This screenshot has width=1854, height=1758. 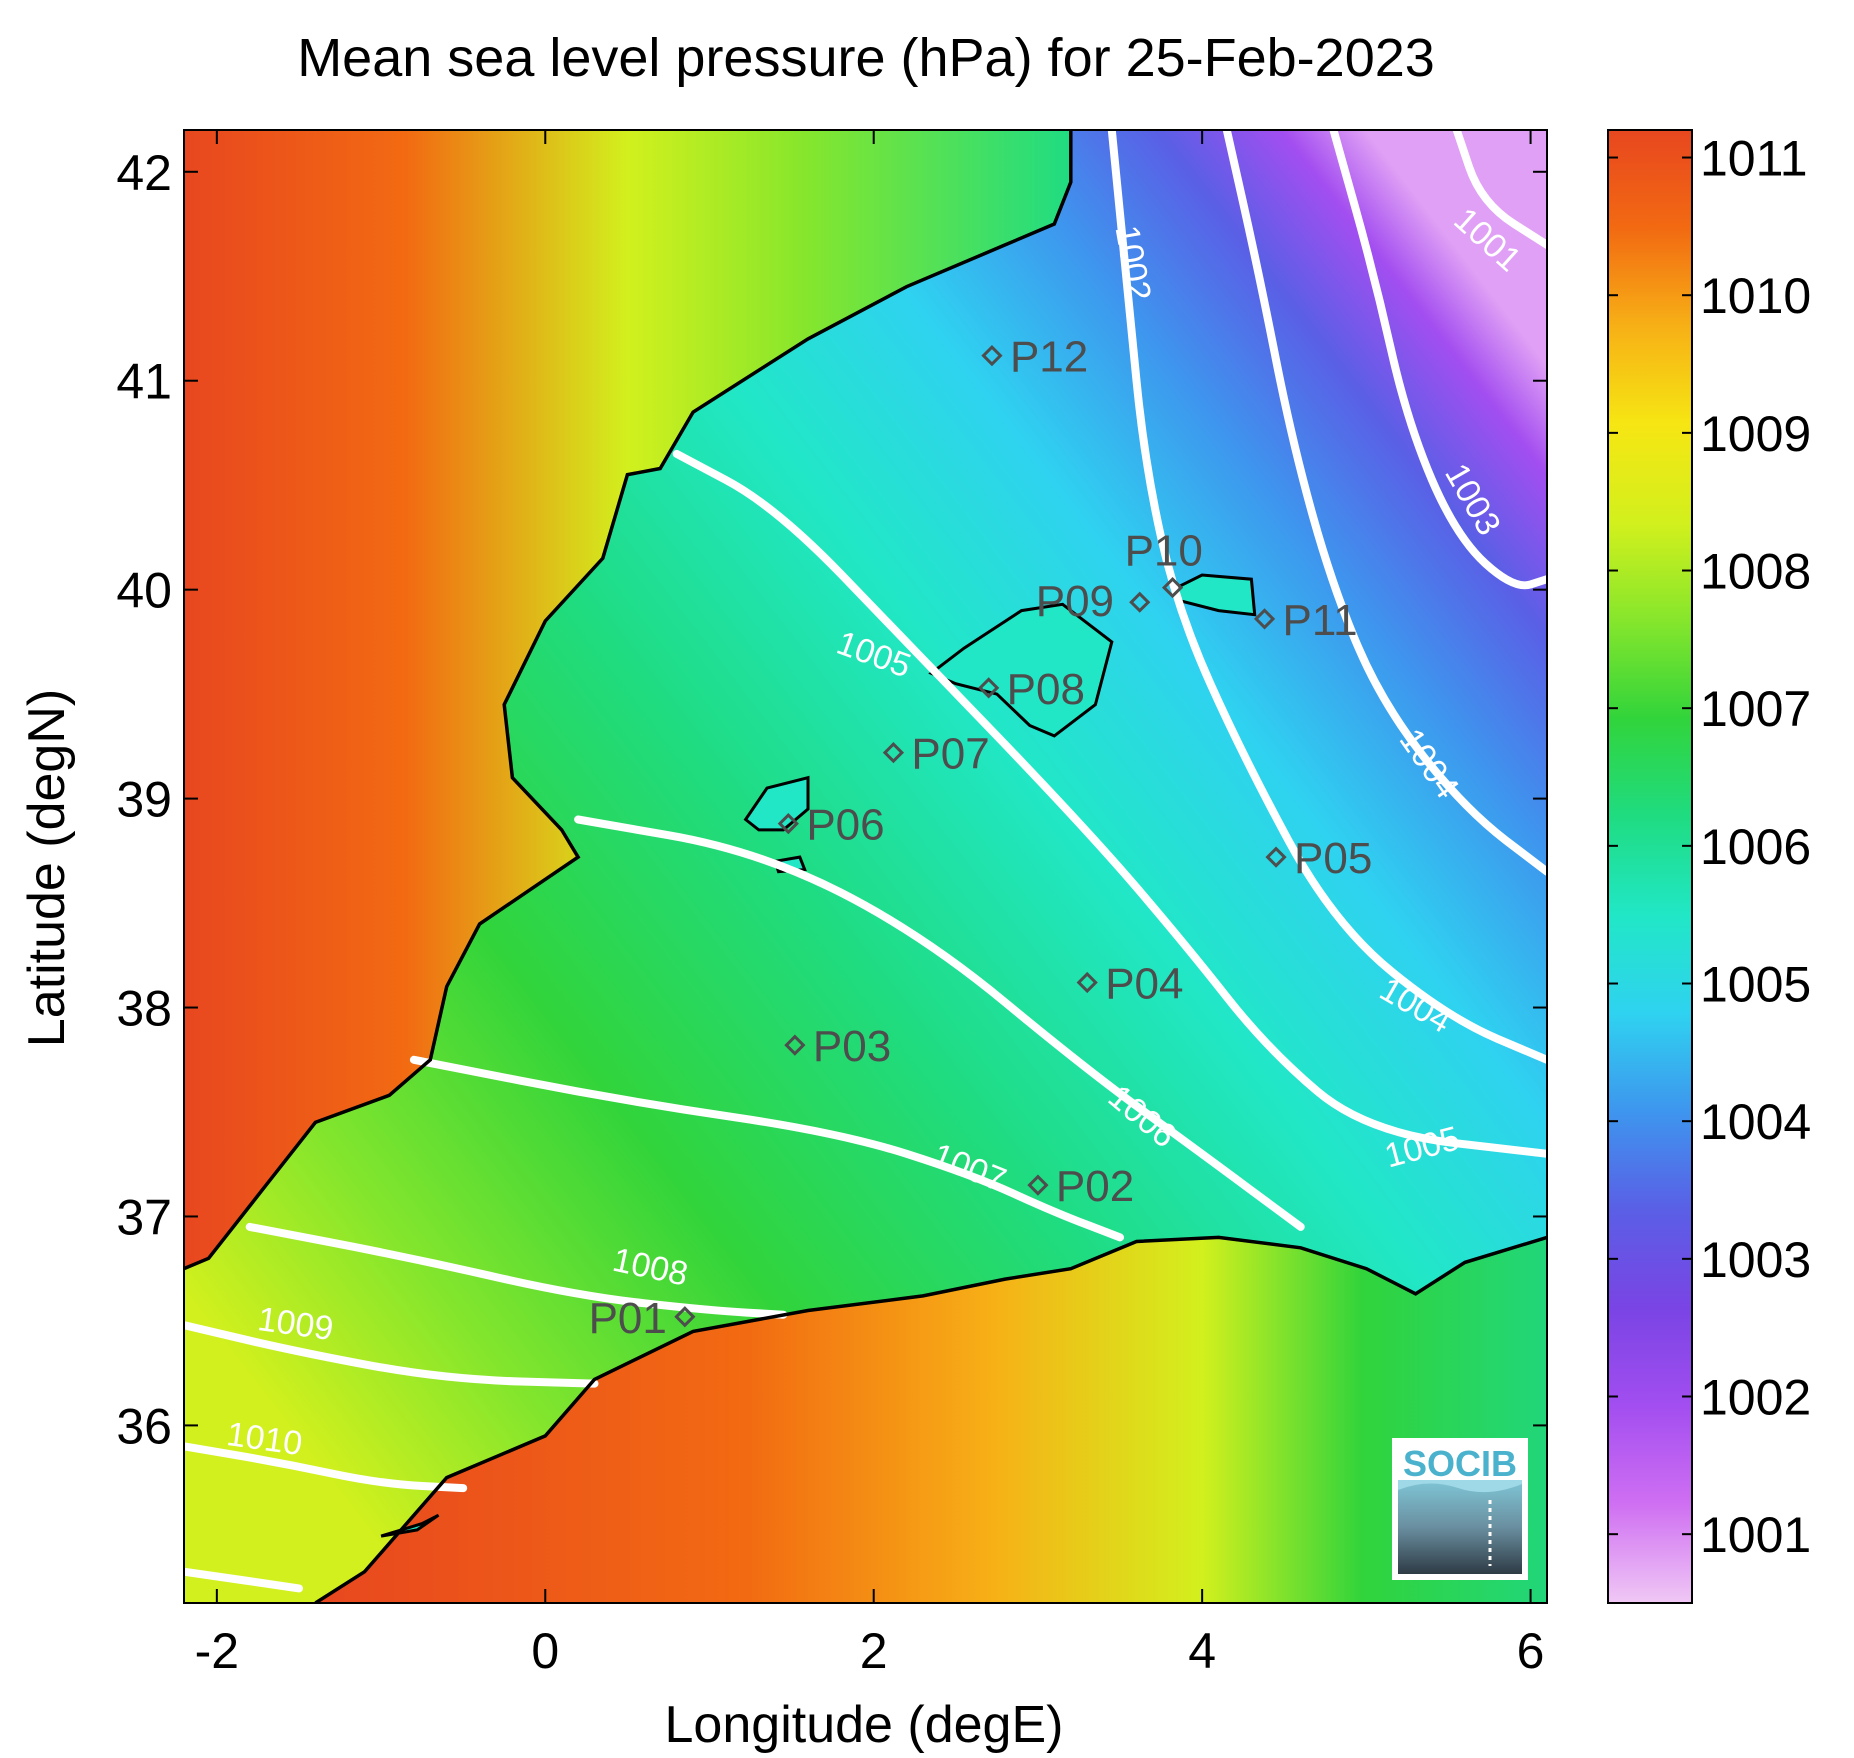 What do you see at coordinates (1755, 1260) in the screenshot?
I see `colorbar-tick-label: 1003` at bounding box center [1755, 1260].